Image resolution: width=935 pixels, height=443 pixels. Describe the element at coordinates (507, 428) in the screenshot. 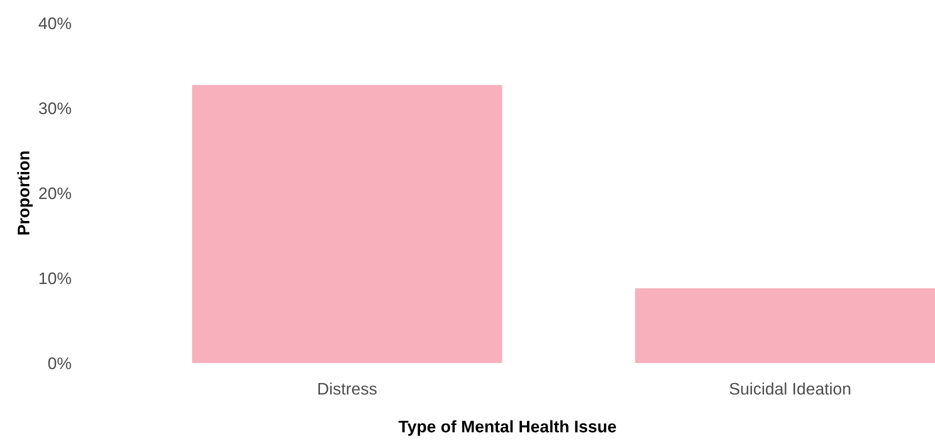

I see `x-axis-title: Type of Mental Health Issue` at that location.